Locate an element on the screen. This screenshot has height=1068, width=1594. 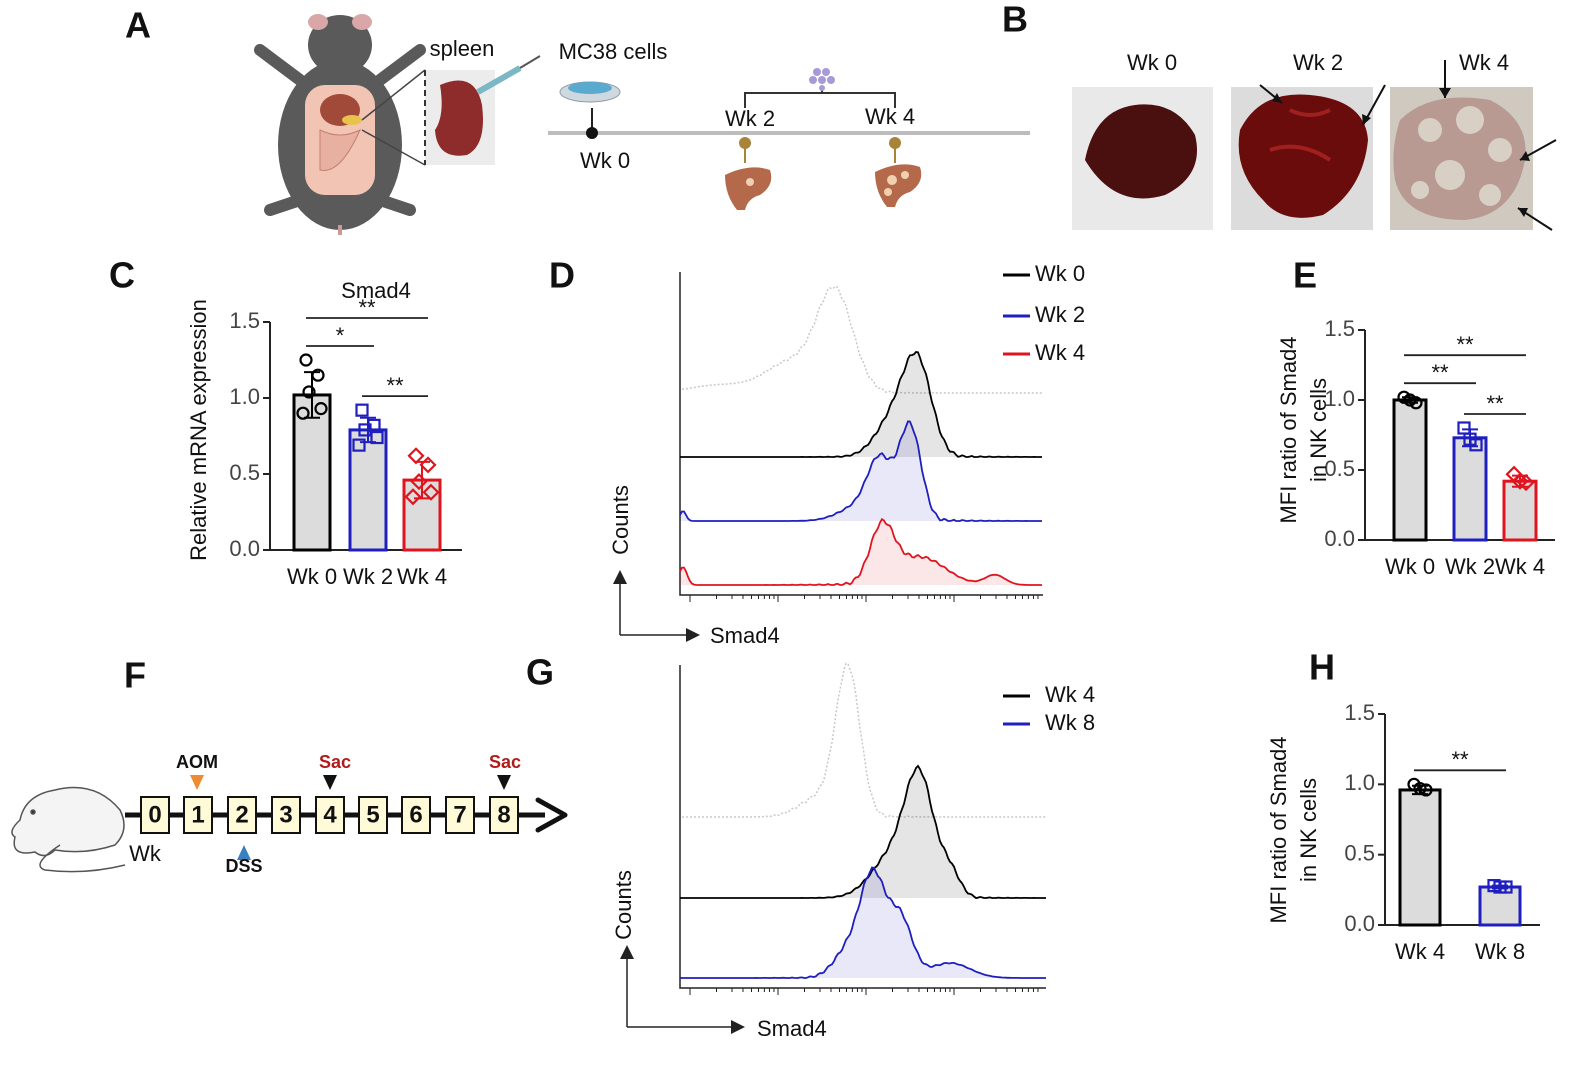
y-axis-label: in NK cells is located at coordinates (1318, 430).